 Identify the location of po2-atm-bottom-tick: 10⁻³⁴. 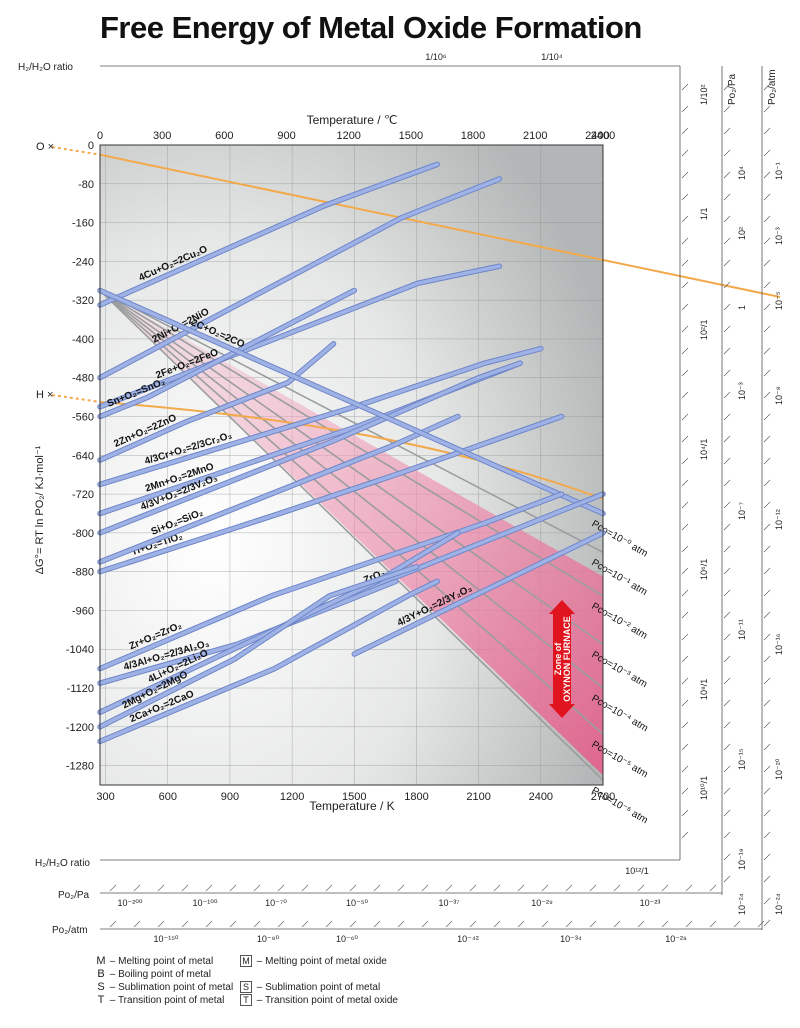
(571, 939).